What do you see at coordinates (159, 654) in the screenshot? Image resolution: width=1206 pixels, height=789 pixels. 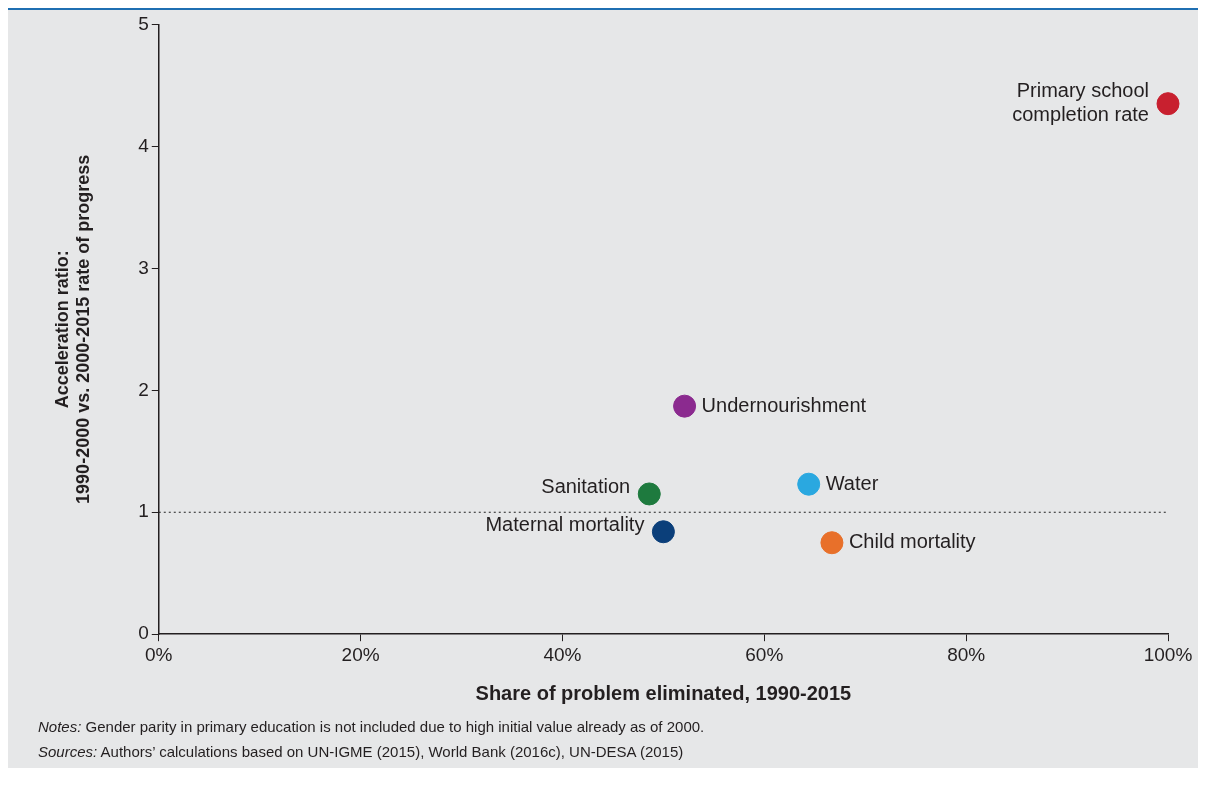 I see `x-tick-label: 0%` at bounding box center [159, 654].